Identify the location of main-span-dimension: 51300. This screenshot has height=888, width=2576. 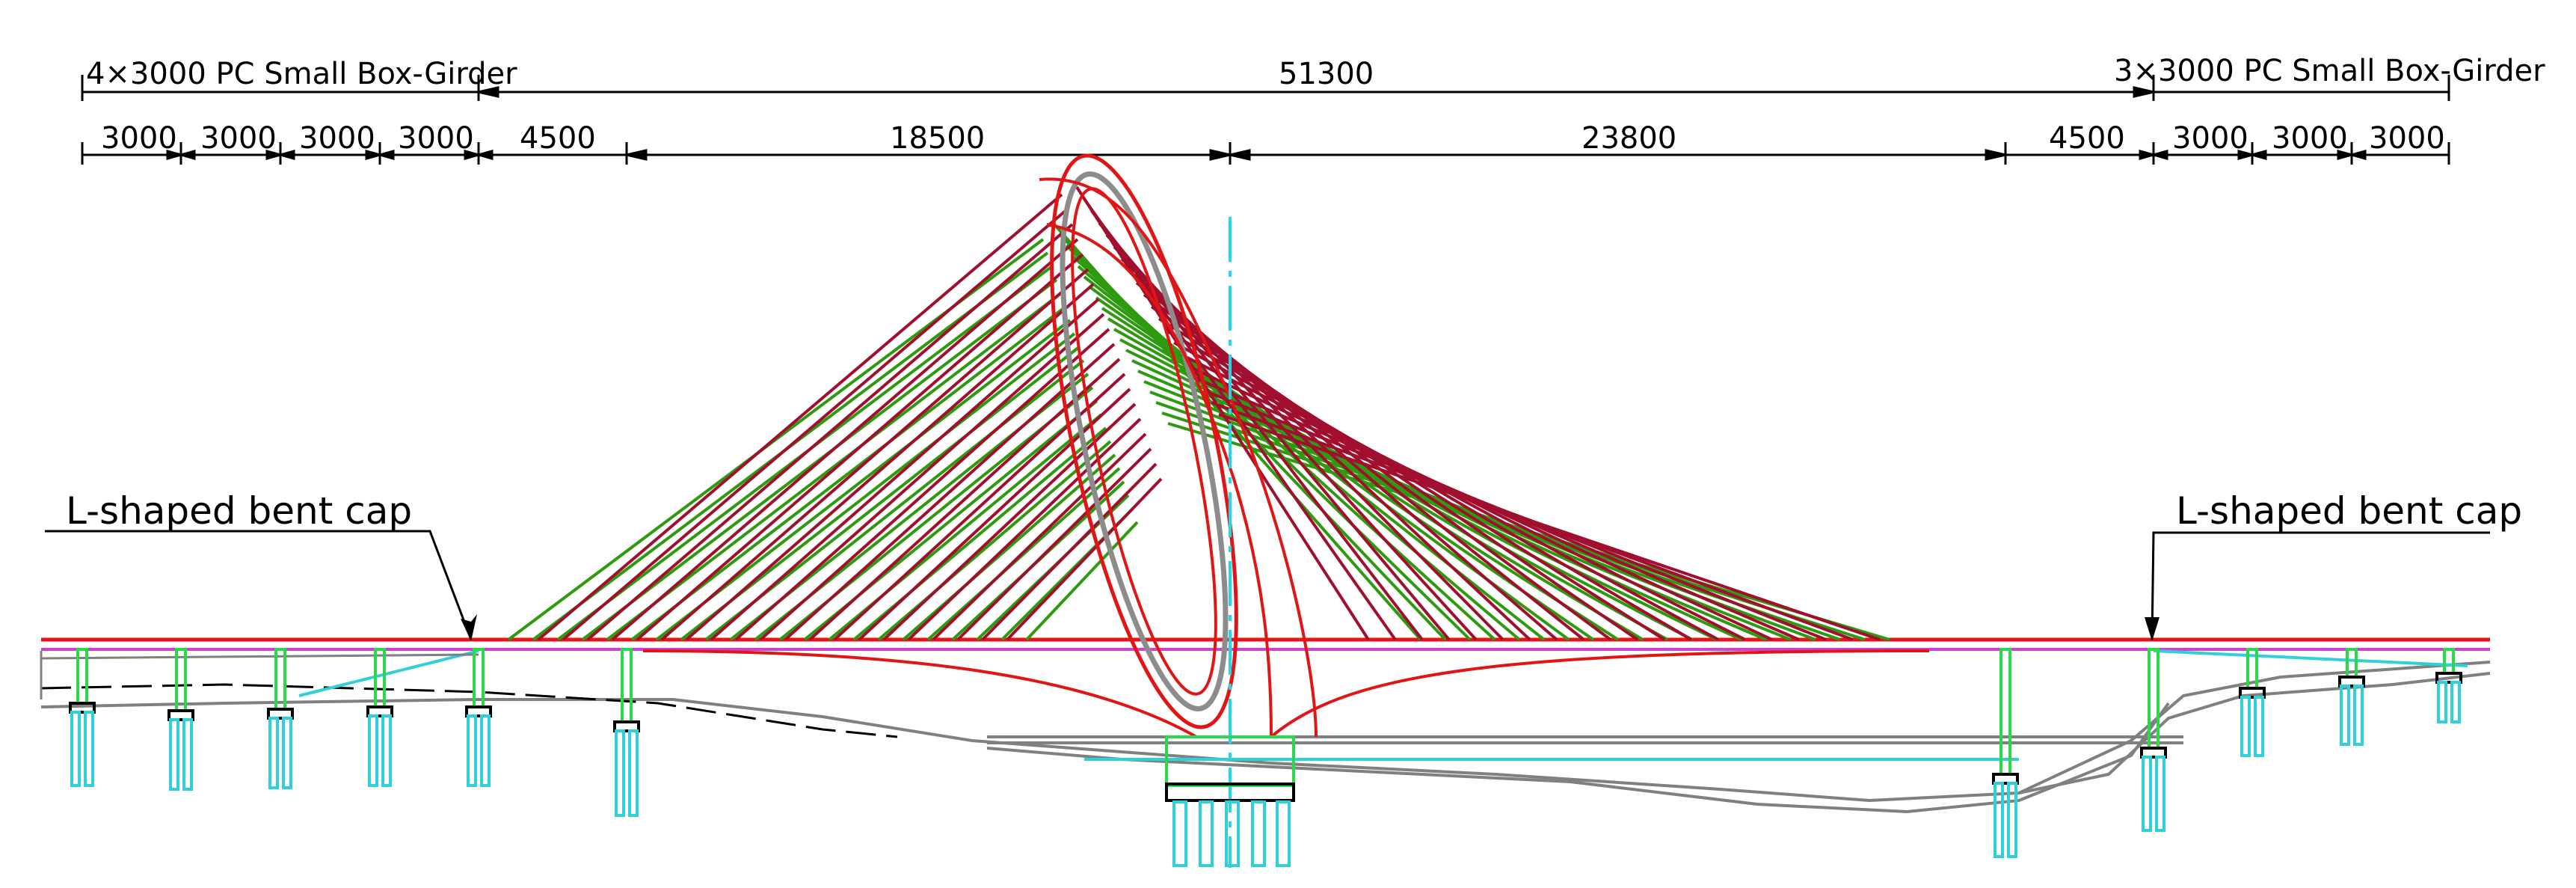
(1326, 74).